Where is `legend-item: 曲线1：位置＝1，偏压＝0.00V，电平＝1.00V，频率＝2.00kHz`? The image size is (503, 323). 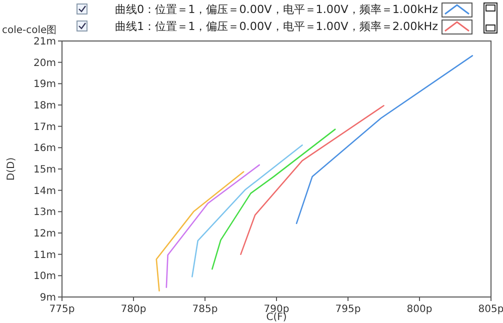
legend-item: 曲线1：位置＝1，偏压＝0.00V，电平＝1.00V，频率＝2.00kHz is located at coordinates (293, 27).